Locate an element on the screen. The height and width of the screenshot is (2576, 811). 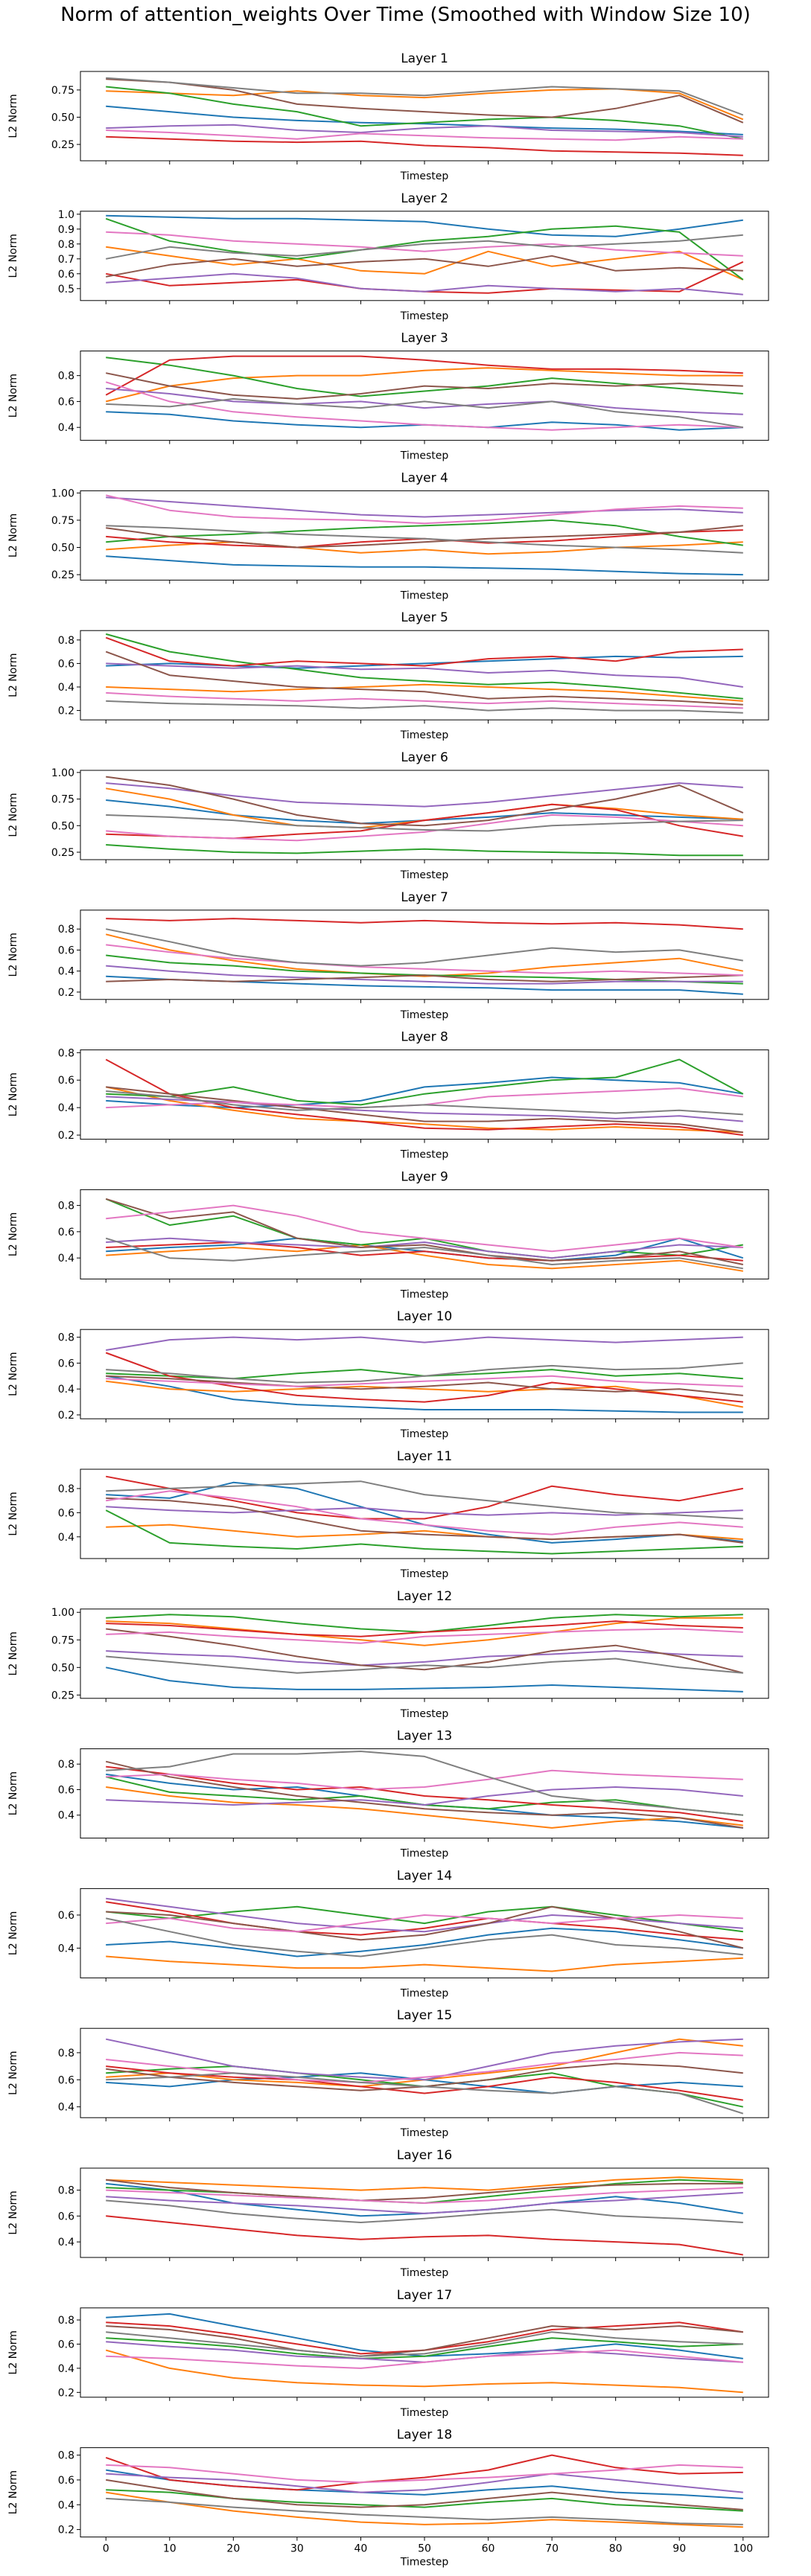
subplot-1: Layer 1 L2 Norm Timestep 0.25 0.50 0.75 is located at coordinates (388, 116).